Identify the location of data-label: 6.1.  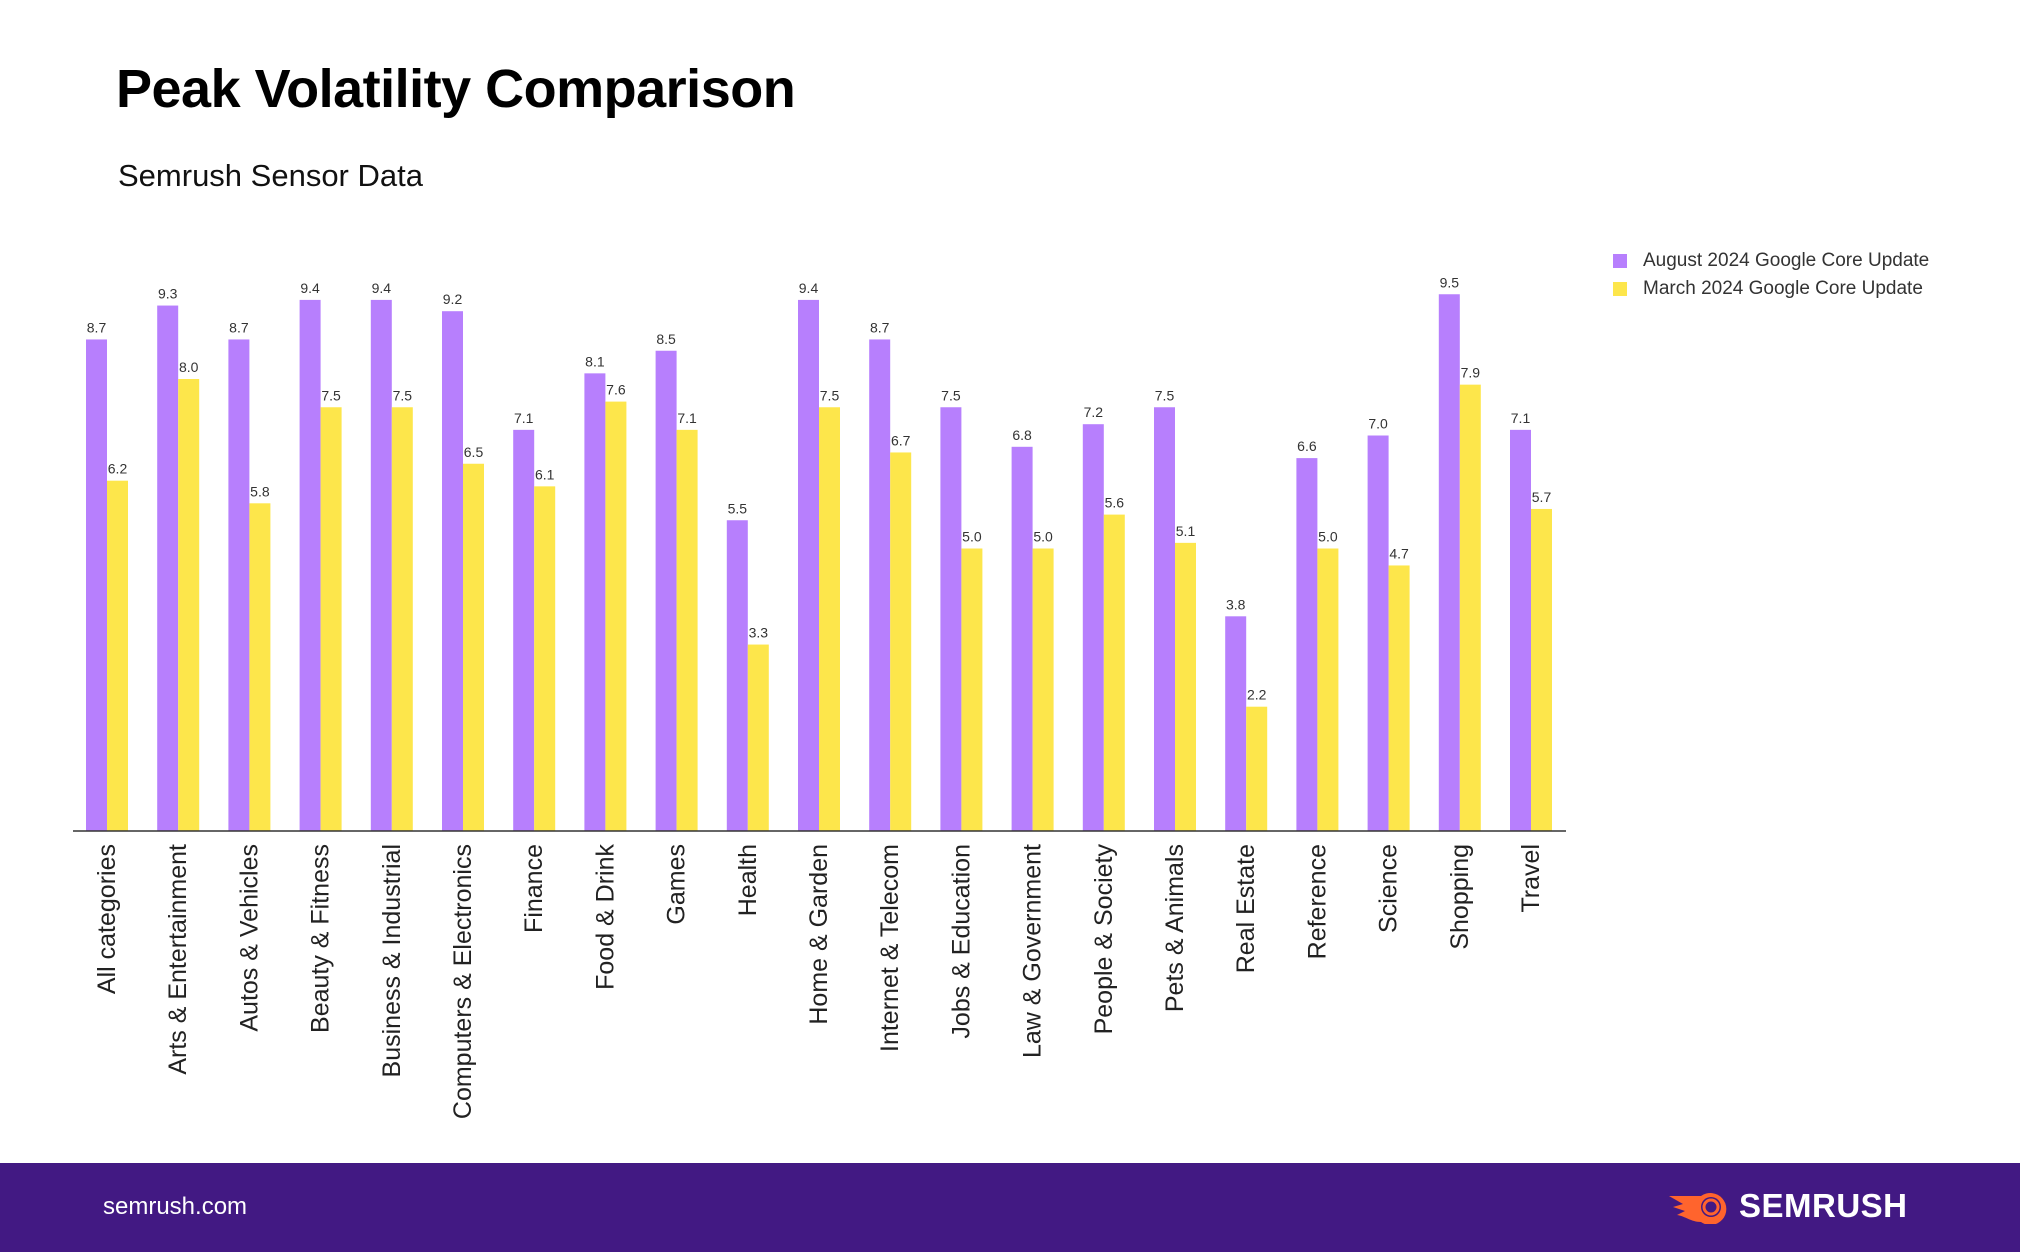
(545, 474).